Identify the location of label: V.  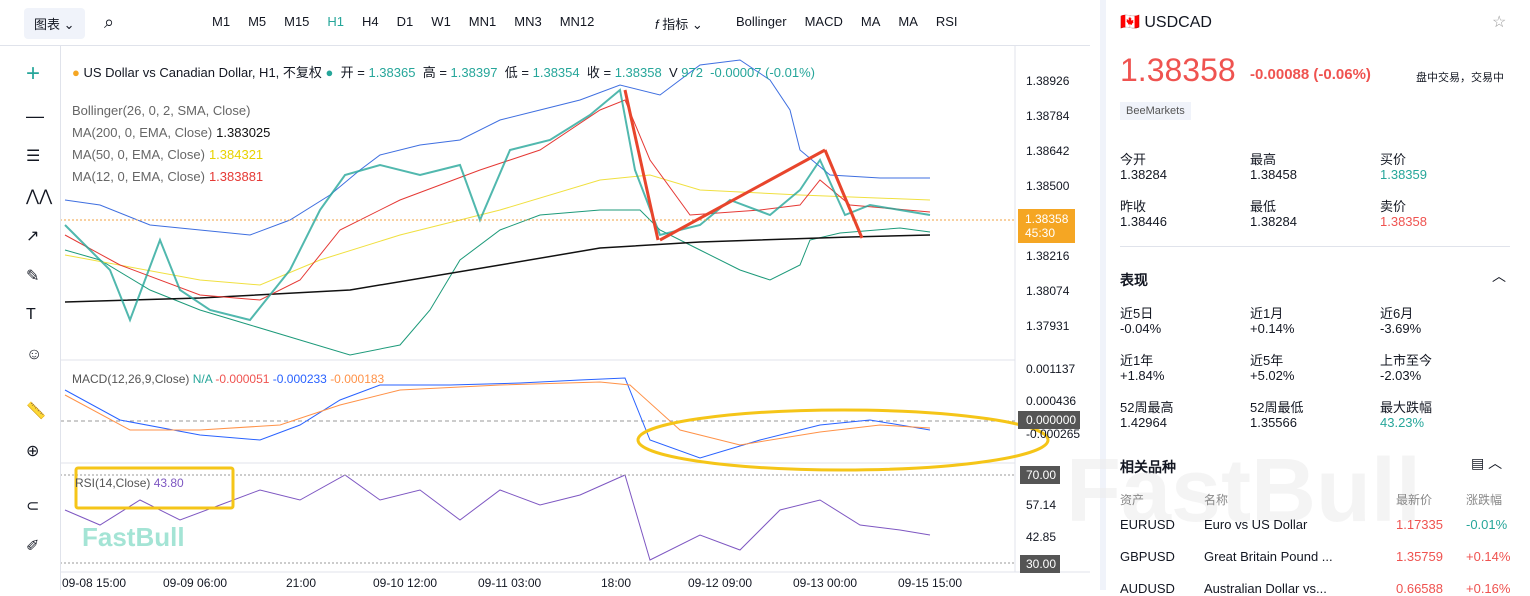
(673, 72).